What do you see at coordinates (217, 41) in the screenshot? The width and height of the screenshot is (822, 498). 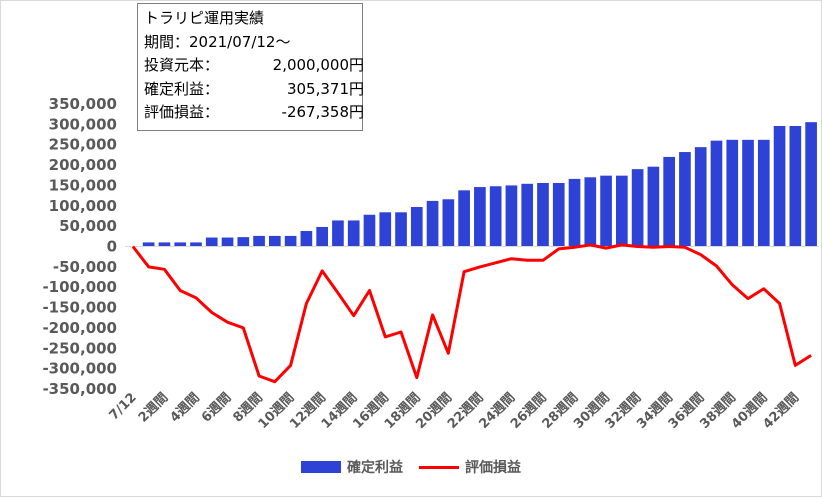 I see `info-period: 期間：2021/07/12～` at bounding box center [217, 41].